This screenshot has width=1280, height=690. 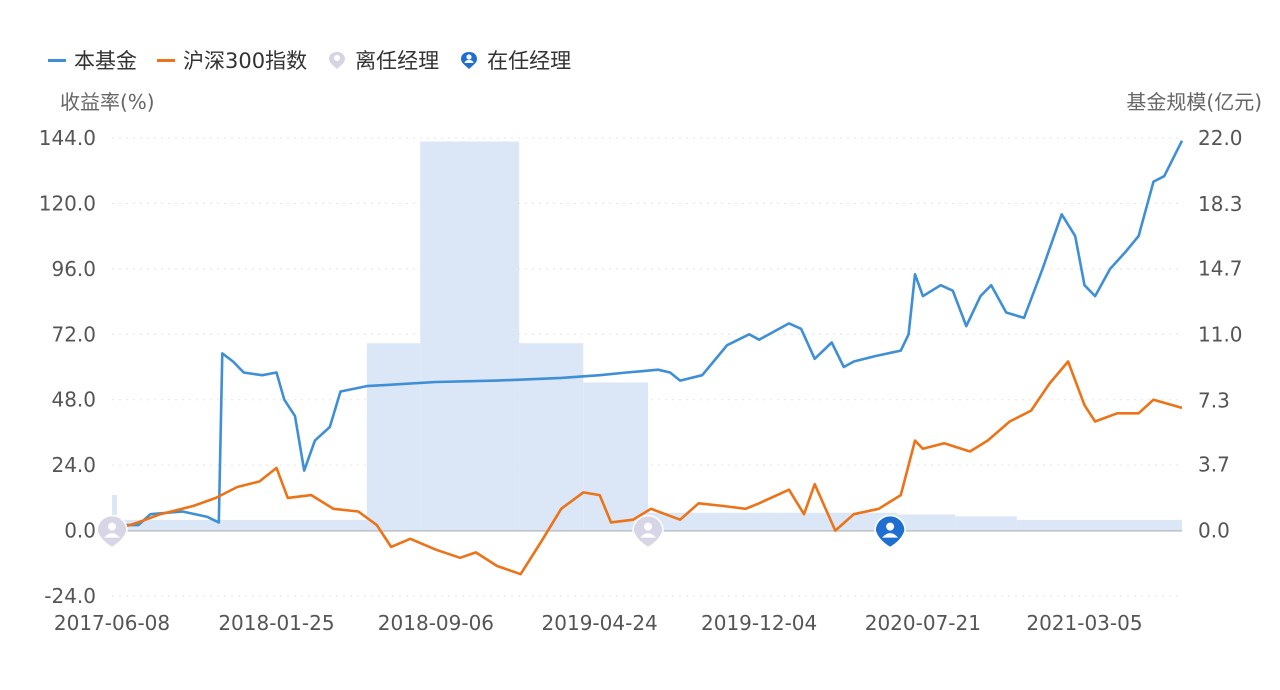 I want to click on left-axis-title: 收益率(%), so click(x=107, y=102).